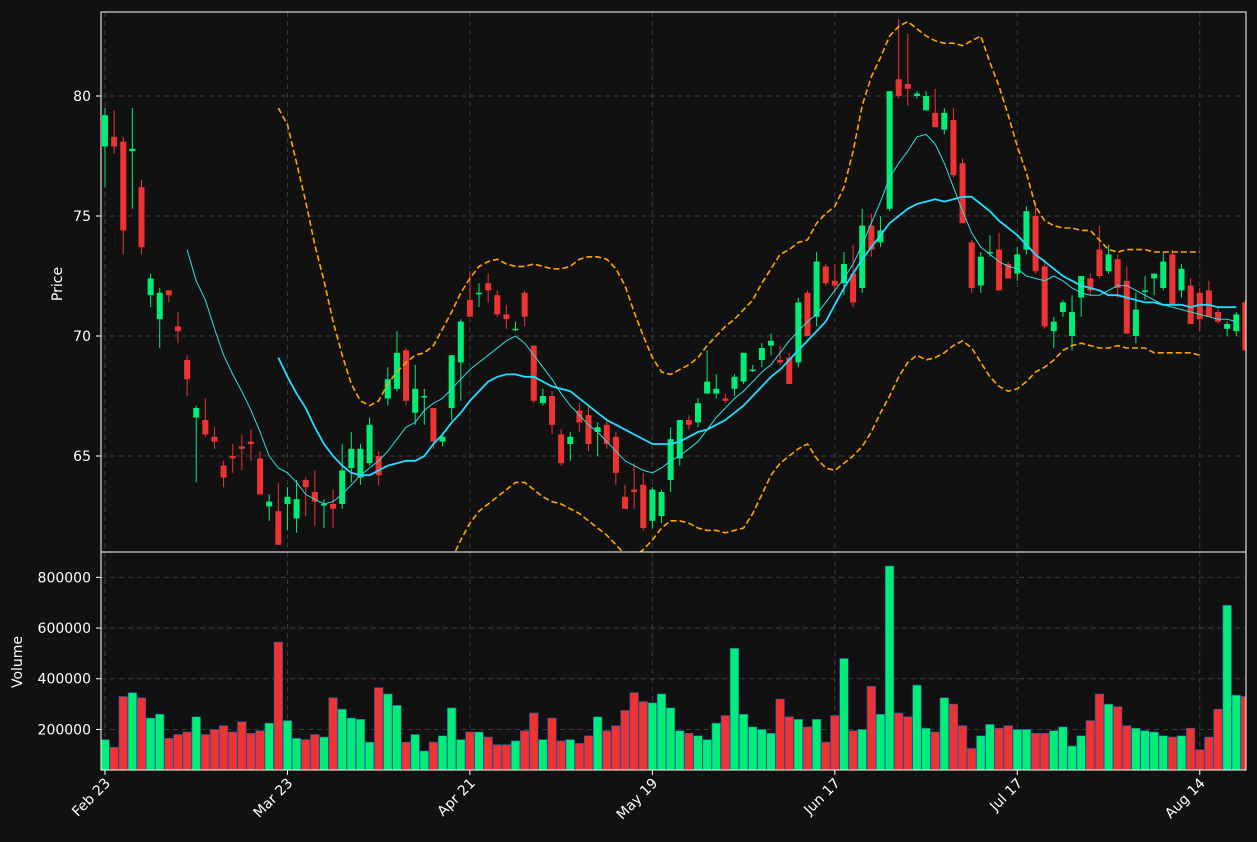 The image size is (1257, 842). I want to click on volume-axis-label: Volume, so click(18, 662).